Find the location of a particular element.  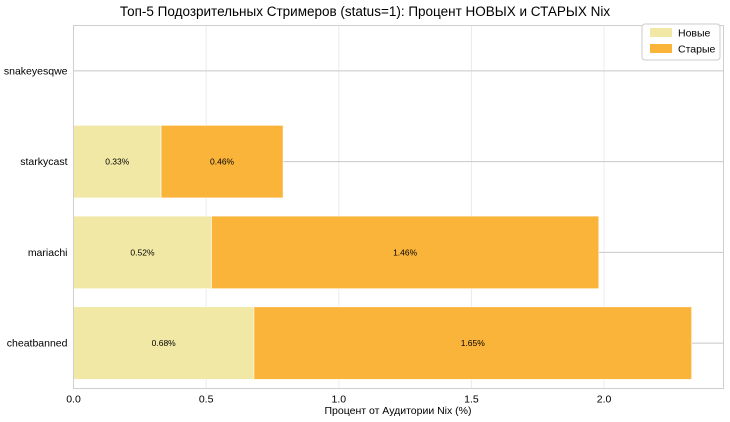

x-tick-label: 1.5 is located at coordinates (471, 400).